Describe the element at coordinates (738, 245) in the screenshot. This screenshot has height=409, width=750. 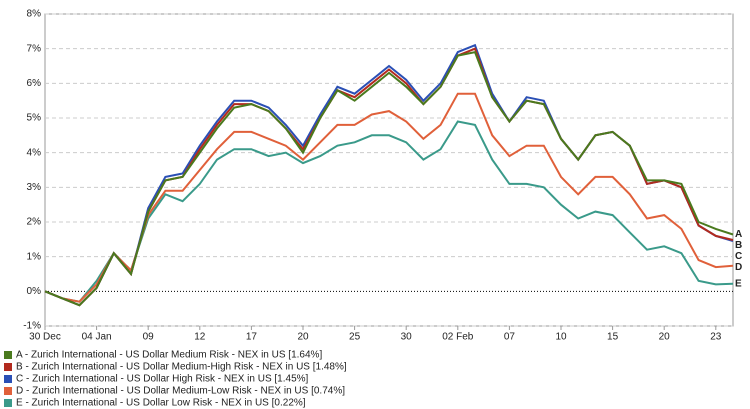
I see `end-label: B` at that location.